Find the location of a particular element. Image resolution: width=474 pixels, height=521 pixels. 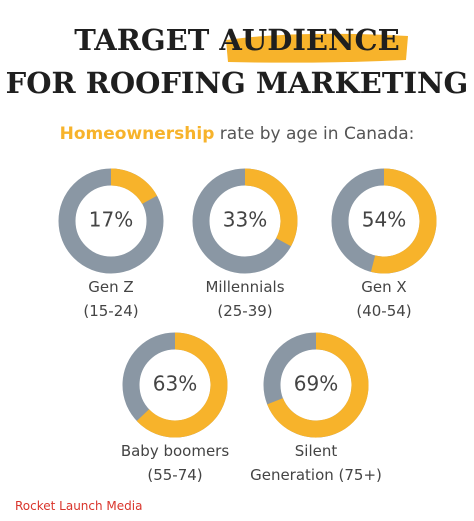

value-label: 54% is located at coordinates (384, 220).